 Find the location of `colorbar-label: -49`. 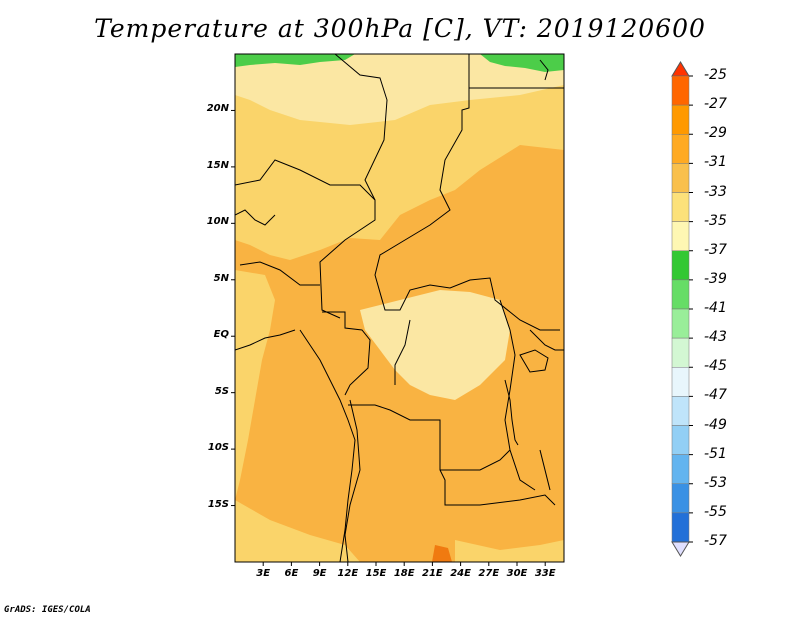

colorbar-label: -49 is located at coordinates (715, 424).